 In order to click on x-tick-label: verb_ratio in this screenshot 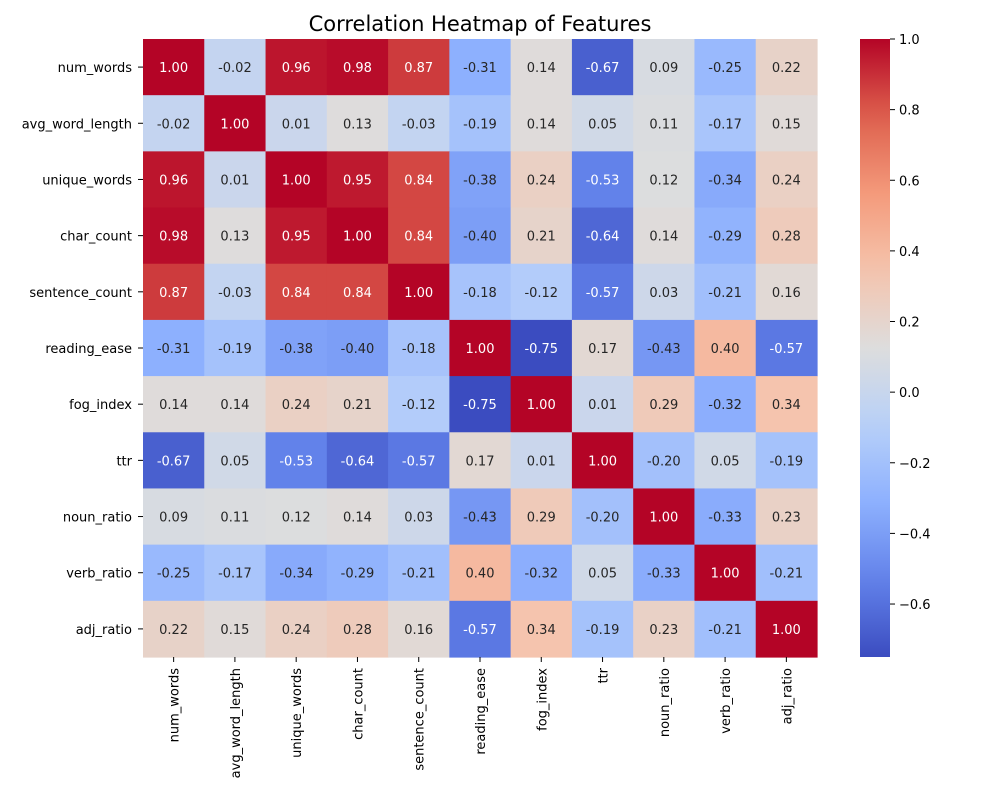, I will do `click(726, 701)`.